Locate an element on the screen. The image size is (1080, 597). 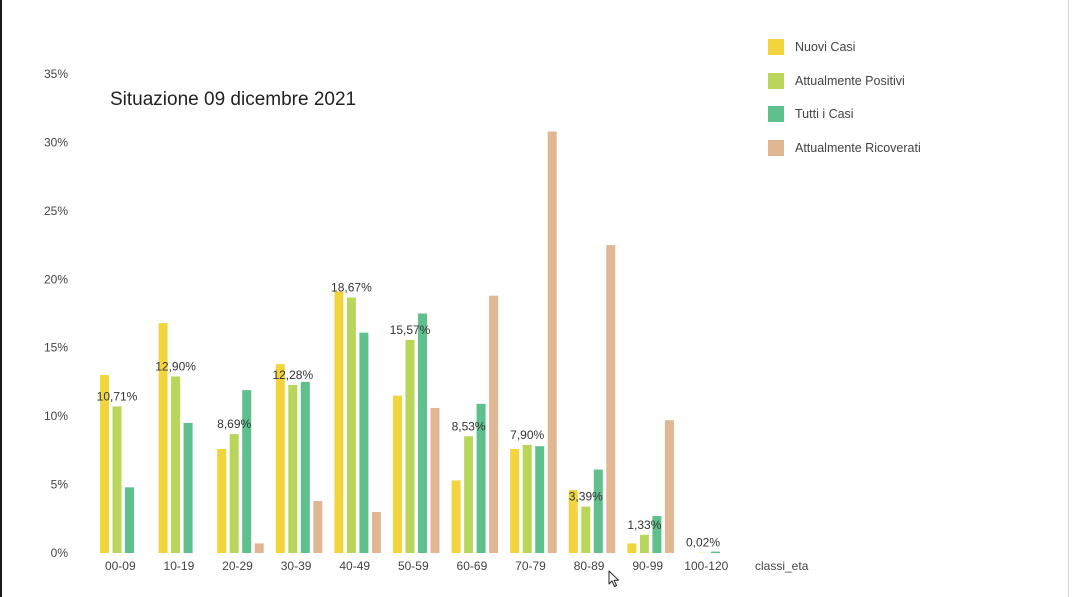
x-tick-label-10-19: 10-19 is located at coordinates (179, 566).